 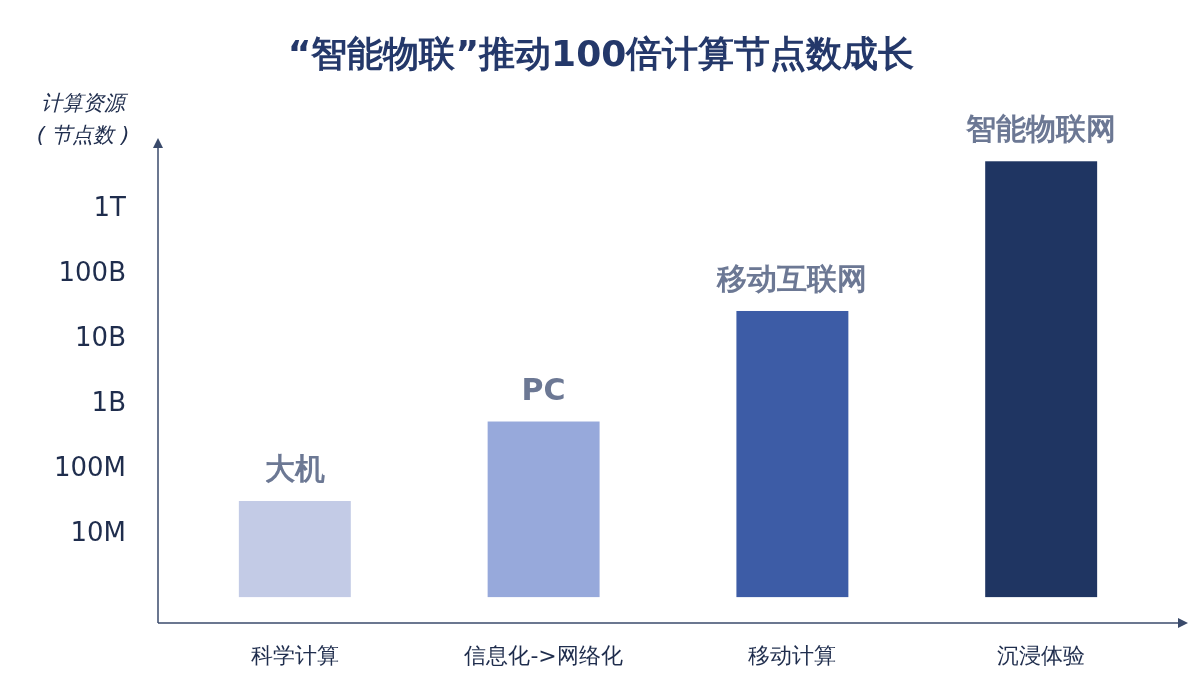 What do you see at coordinates (110, 206) in the screenshot?
I see `y-tick-label: 1T` at bounding box center [110, 206].